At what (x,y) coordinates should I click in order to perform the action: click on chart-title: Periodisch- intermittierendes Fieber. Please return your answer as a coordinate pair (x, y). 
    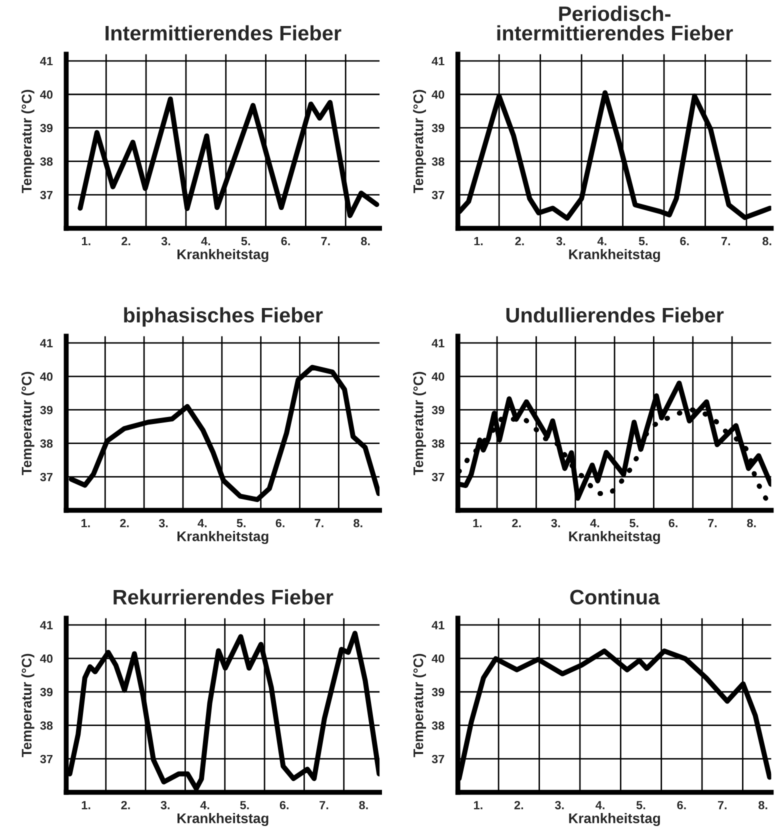
    Looking at the image, I should click on (615, 23).